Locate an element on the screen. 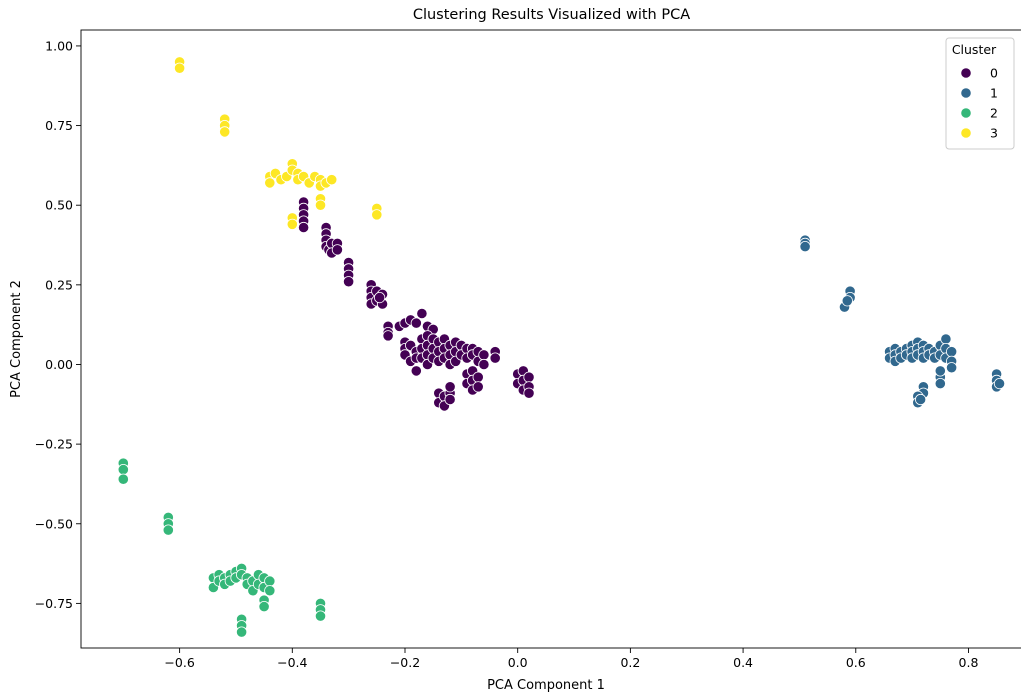  x-axis: −0.6 −0.4 −0.2 0.0 0.2 0.4 0.6 0.8 is located at coordinates (571, 659).